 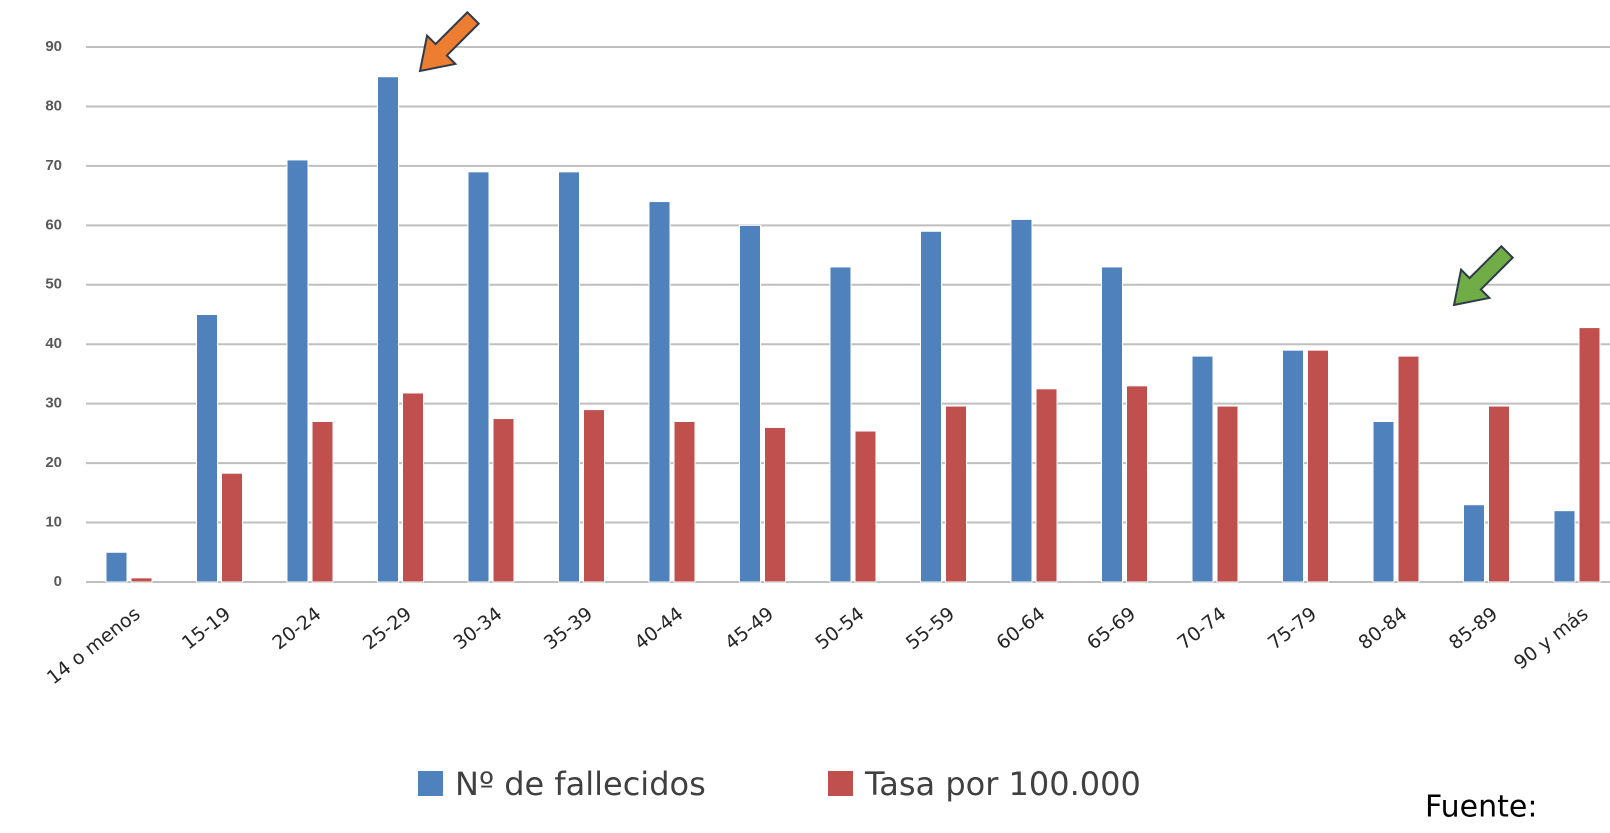 What do you see at coordinates (568, 628) in the screenshot?
I see `x-tick-label: 35-39` at bounding box center [568, 628].